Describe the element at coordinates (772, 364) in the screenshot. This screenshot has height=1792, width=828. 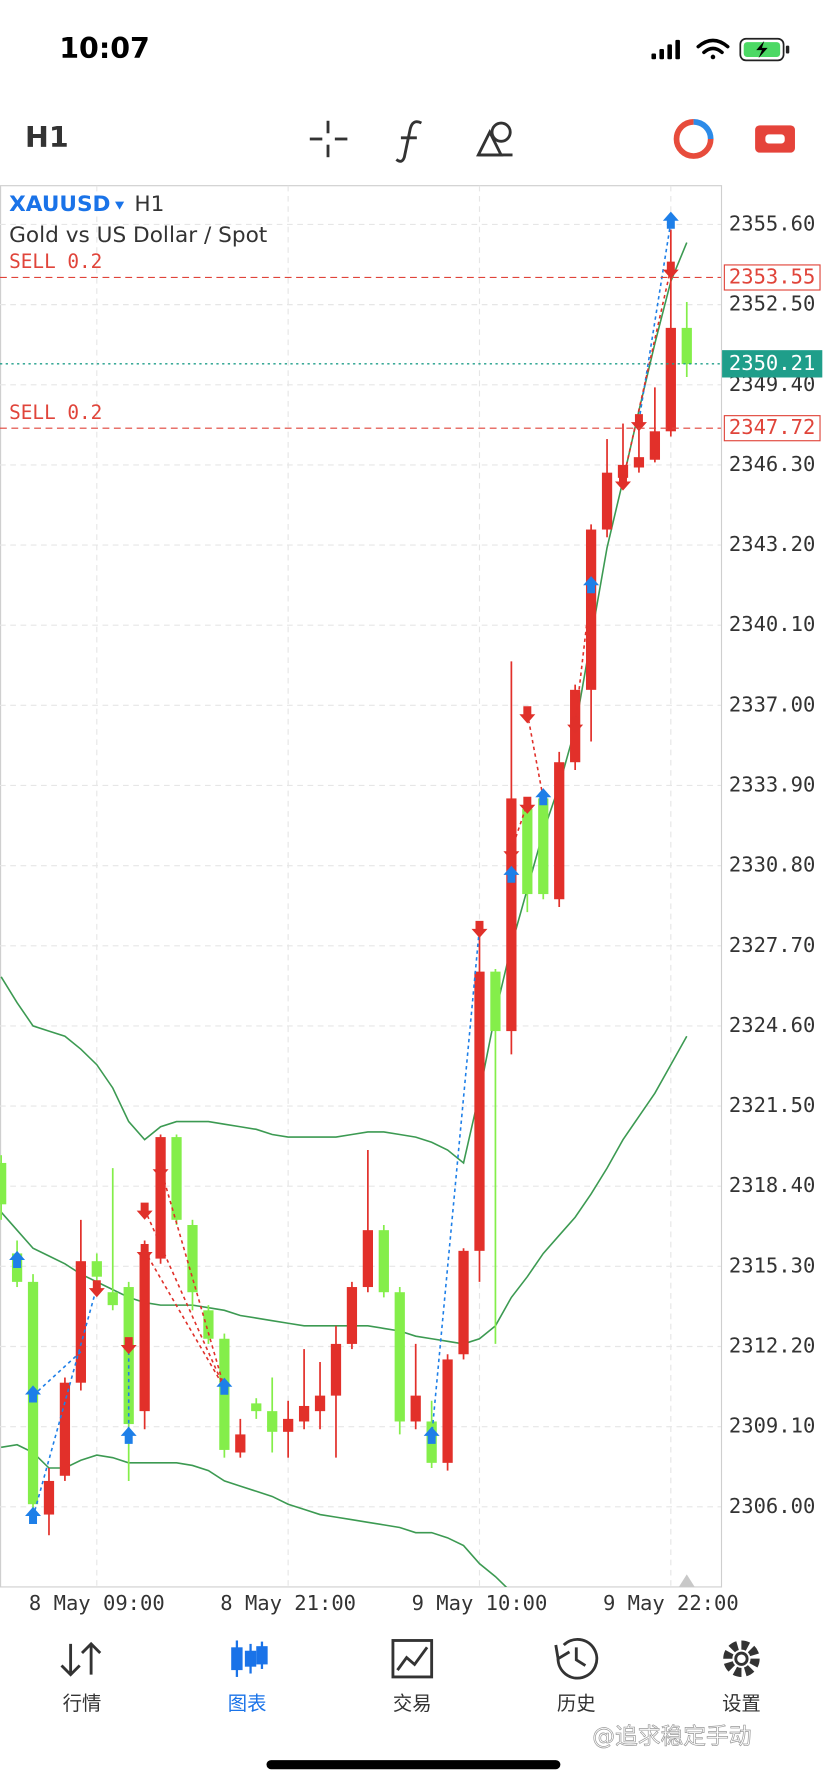
I see `current-price-box` at that location.